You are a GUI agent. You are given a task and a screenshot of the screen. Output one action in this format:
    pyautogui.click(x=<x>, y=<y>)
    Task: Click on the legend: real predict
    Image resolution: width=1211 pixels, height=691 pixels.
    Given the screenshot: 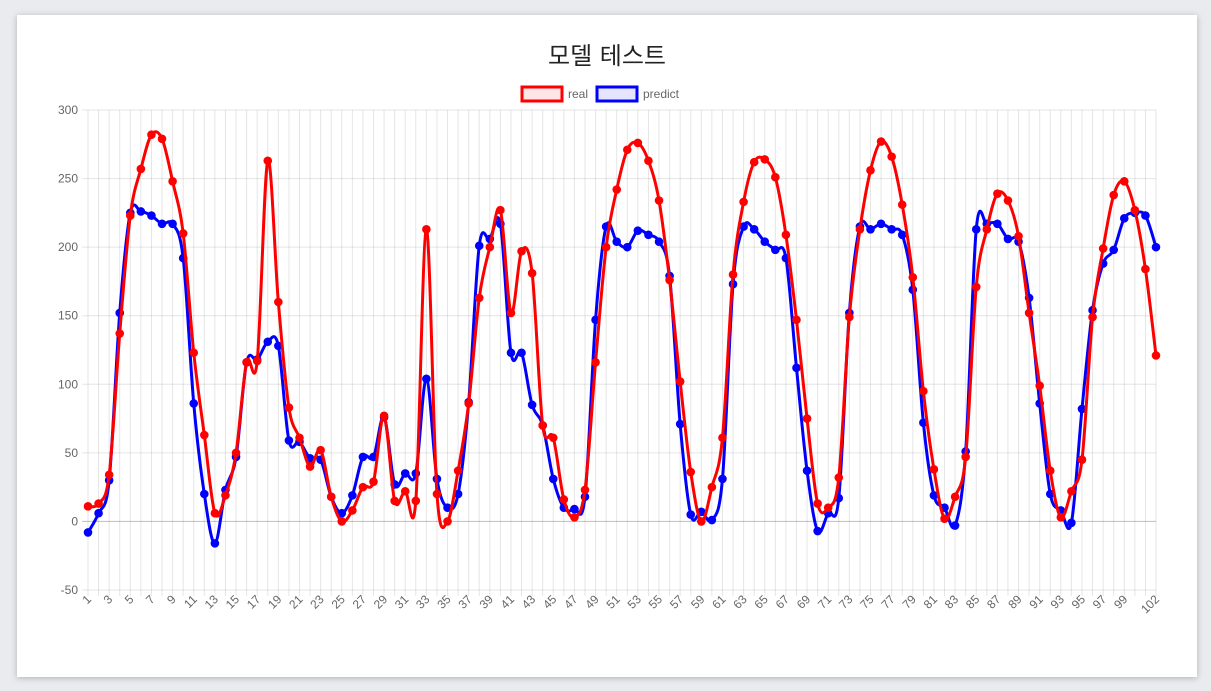 What is the action you would take?
    pyautogui.click(x=600, y=94)
    